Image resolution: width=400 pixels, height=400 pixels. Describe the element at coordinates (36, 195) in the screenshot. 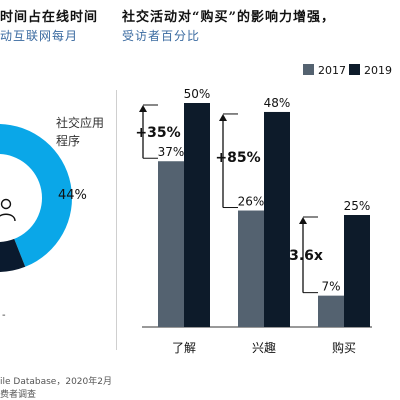

I see `donut-segment-social` at that location.